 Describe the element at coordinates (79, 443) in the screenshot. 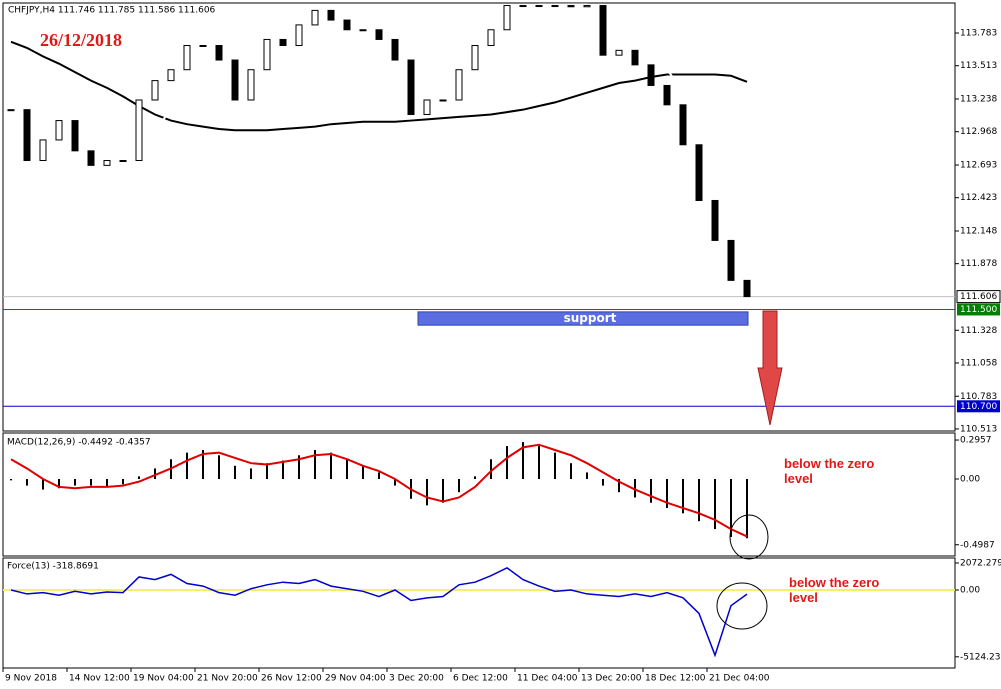

I see `macd-title: MACD(12,26,9) -0.4492 -0.4357` at that location.